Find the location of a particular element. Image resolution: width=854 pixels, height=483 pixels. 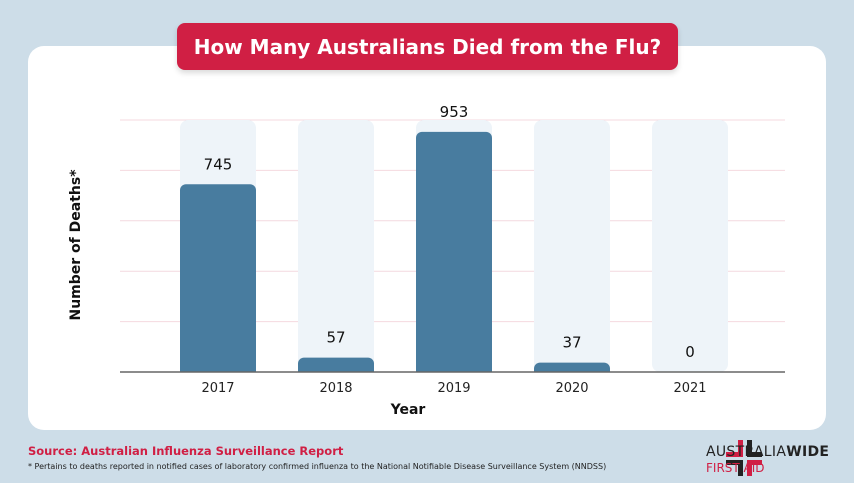

x-axis-label: Year is located at coordinates (408, 410).